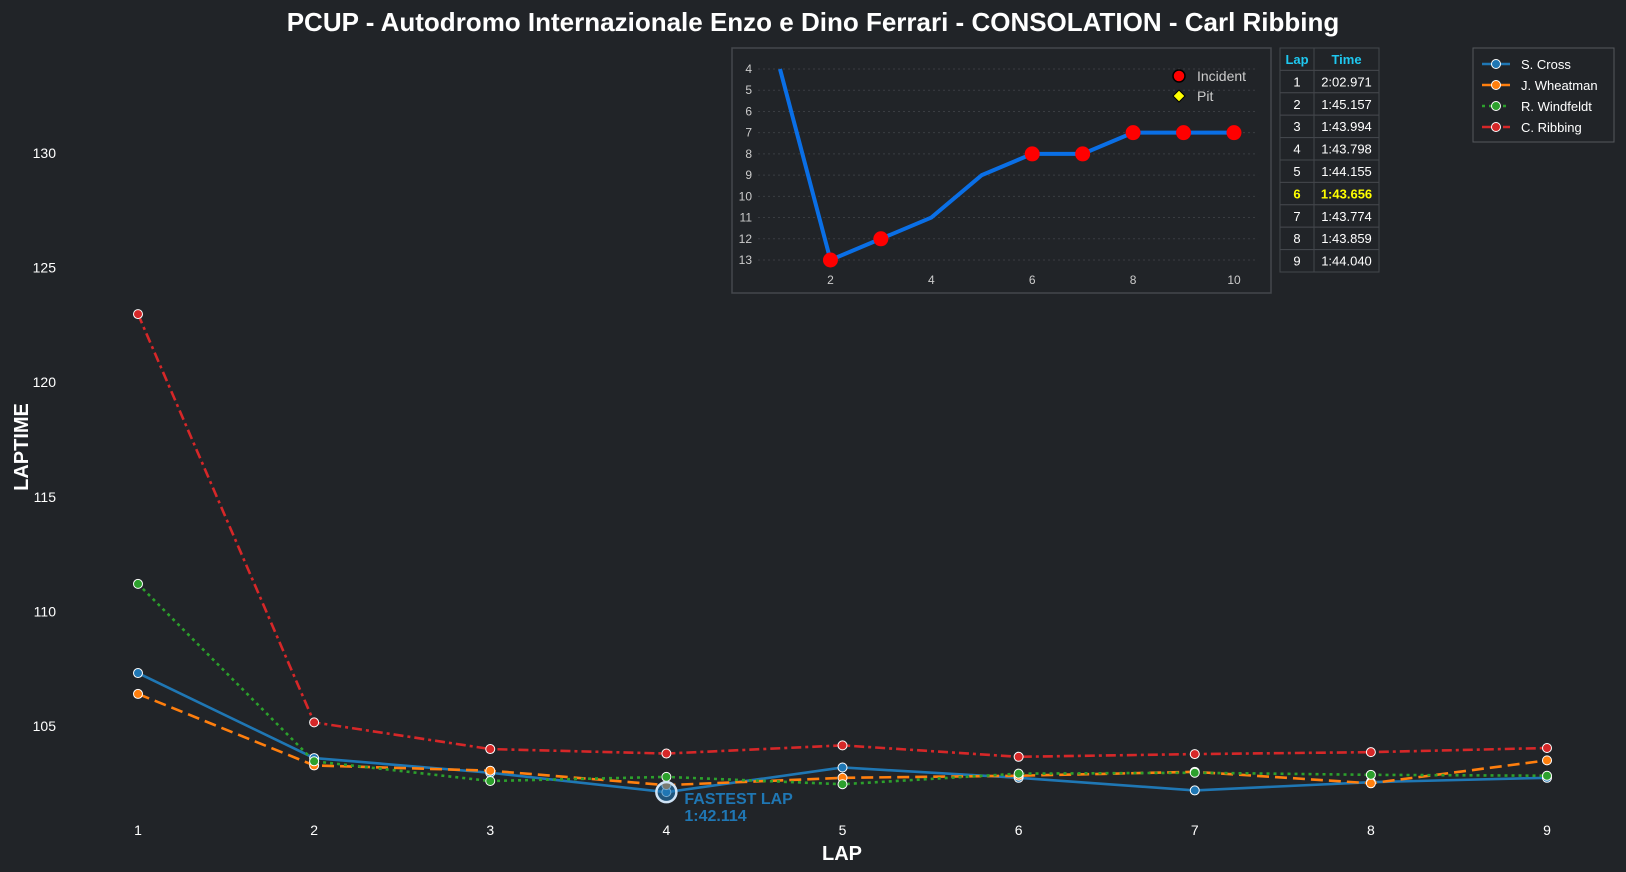  Describe the element at coordinates (1296, 149) in the screenshot. I see `lap-number: 4` at that location.